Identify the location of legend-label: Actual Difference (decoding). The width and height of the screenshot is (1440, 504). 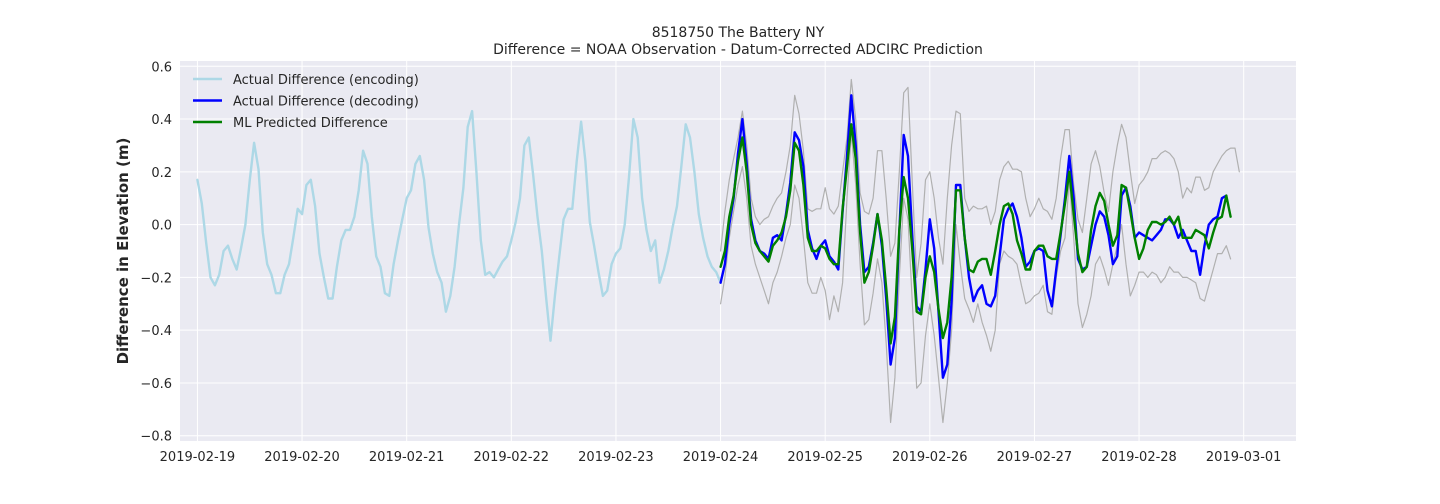
(326, 102).